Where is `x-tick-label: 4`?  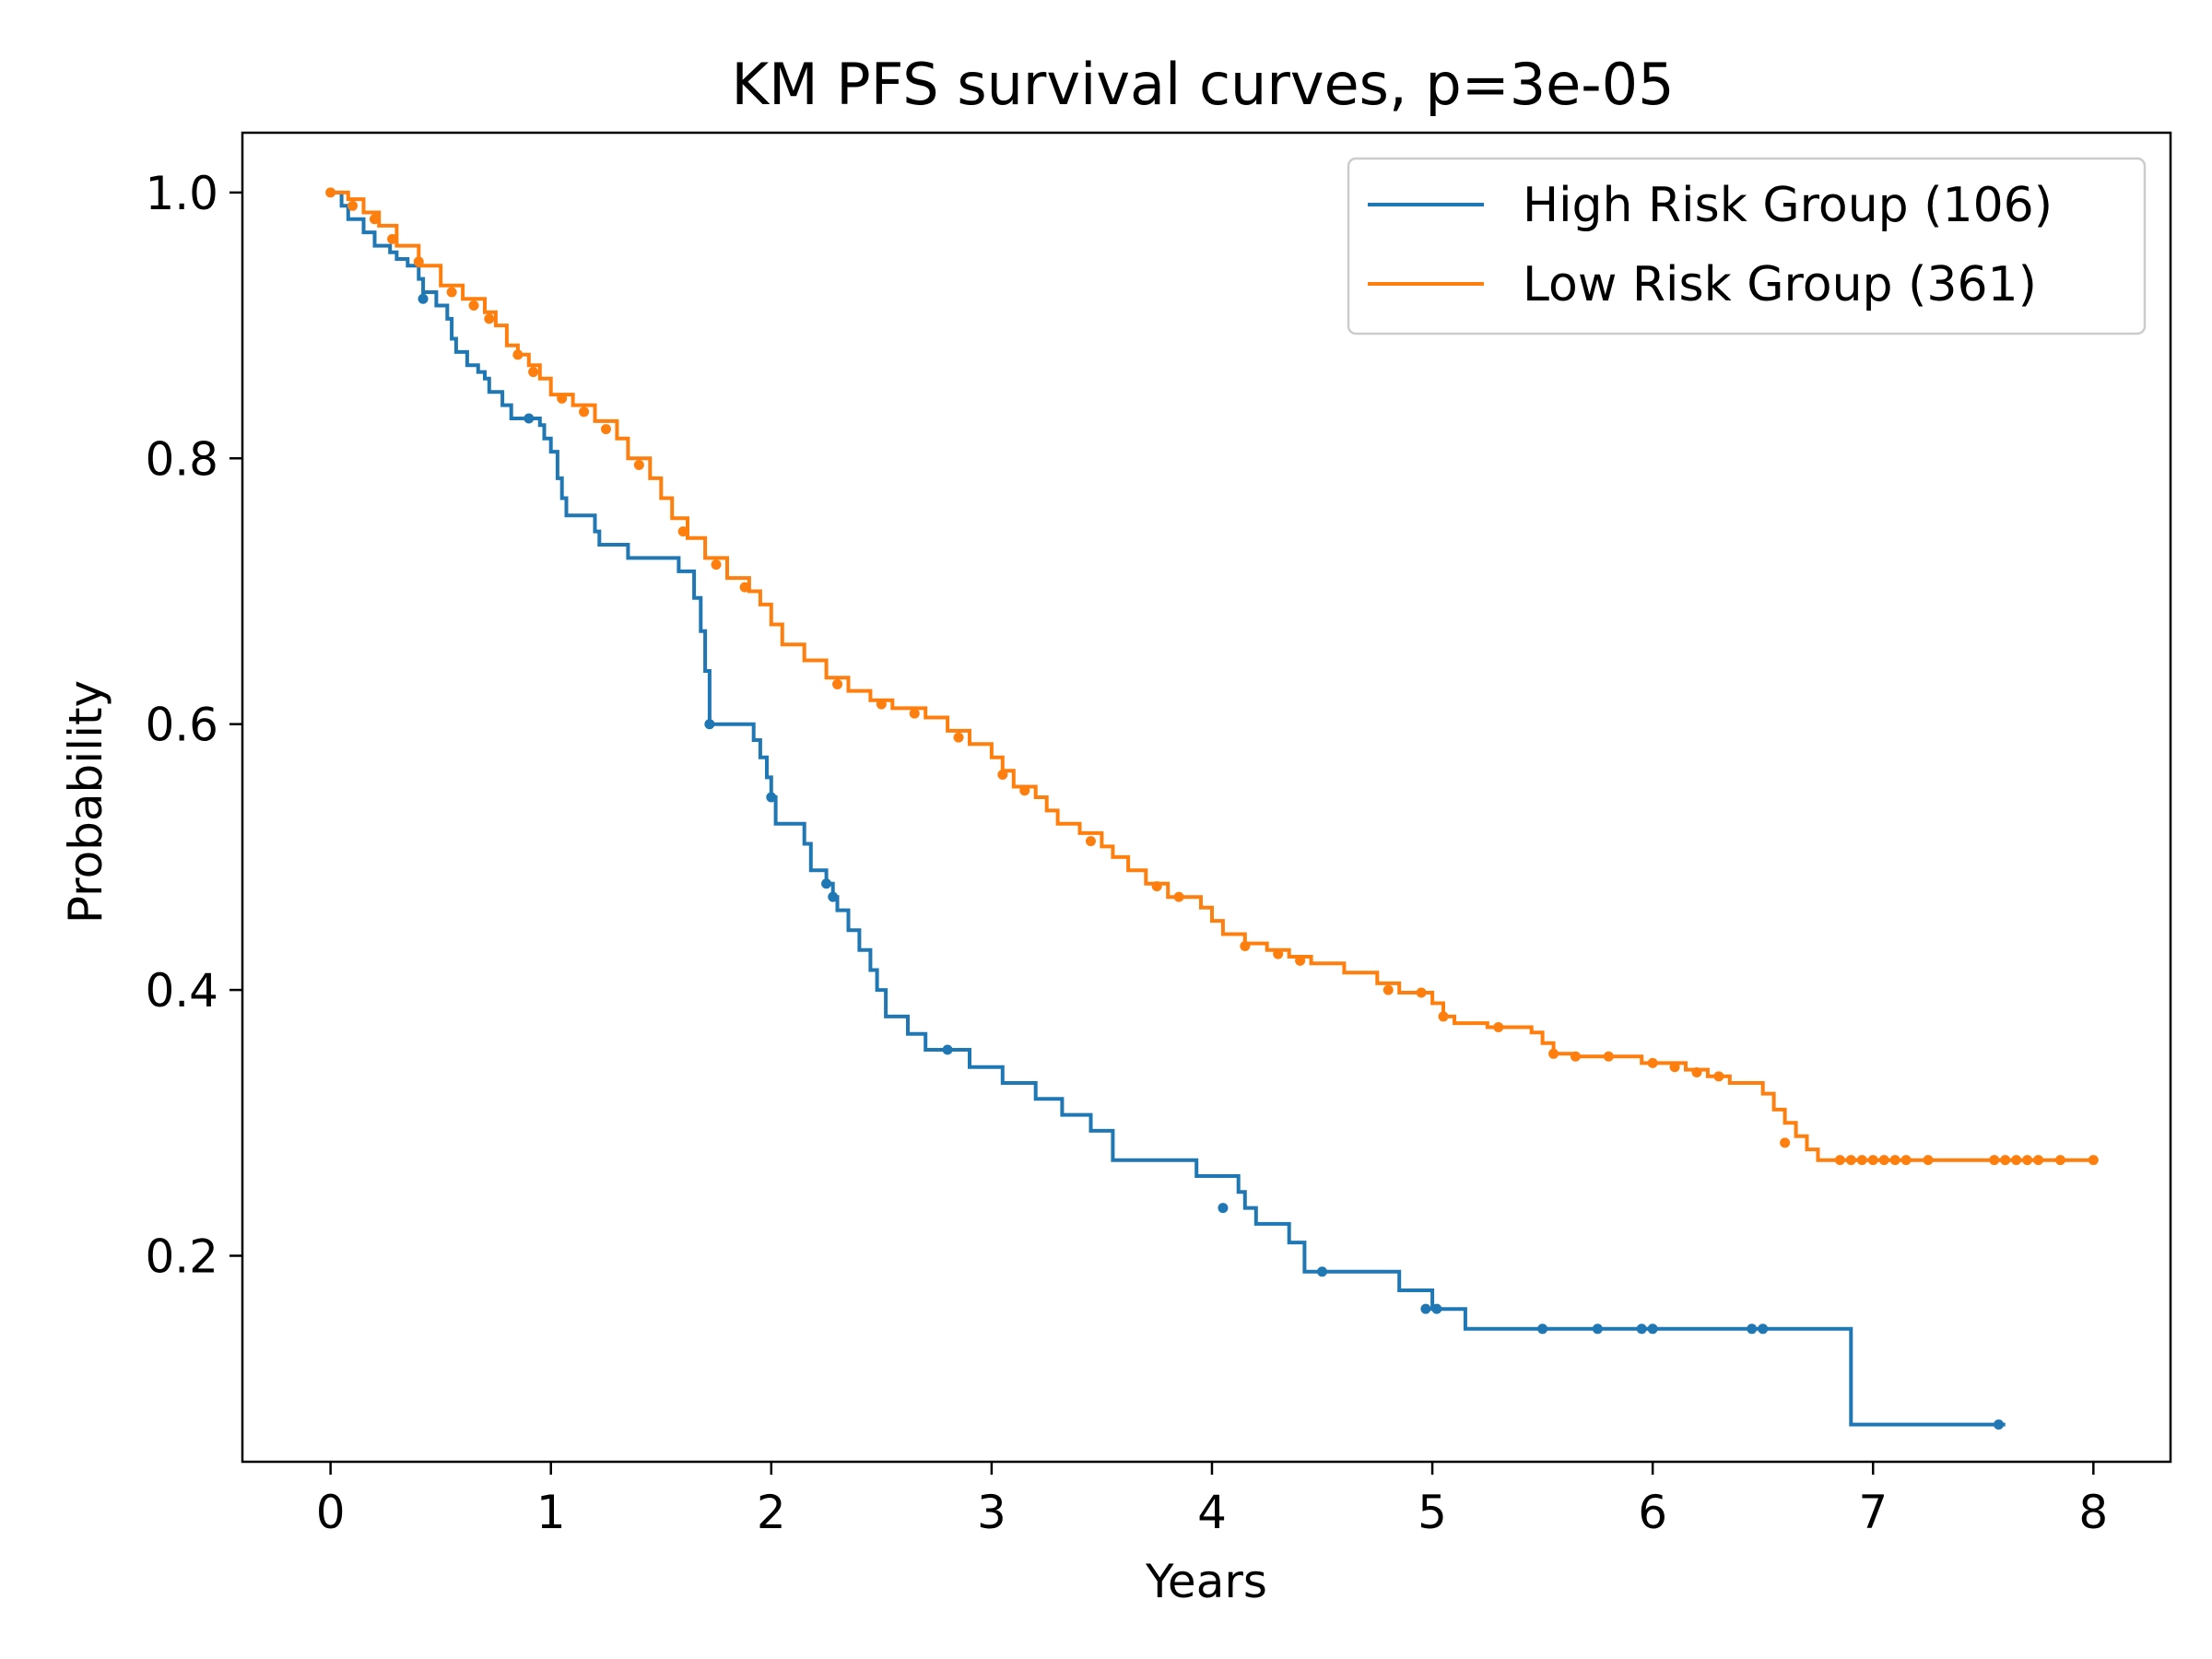 x-tick-label: 4 is located at coordinates (1212, 1512).